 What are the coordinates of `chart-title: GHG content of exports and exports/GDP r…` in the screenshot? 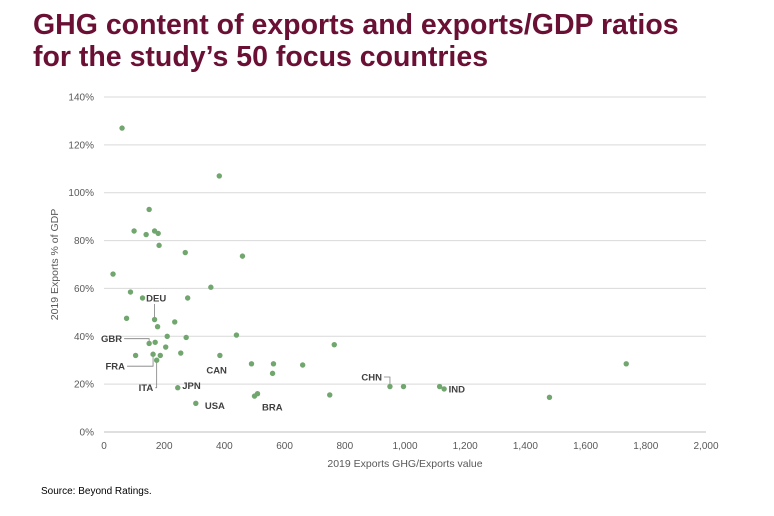 It's located at (398, 41).